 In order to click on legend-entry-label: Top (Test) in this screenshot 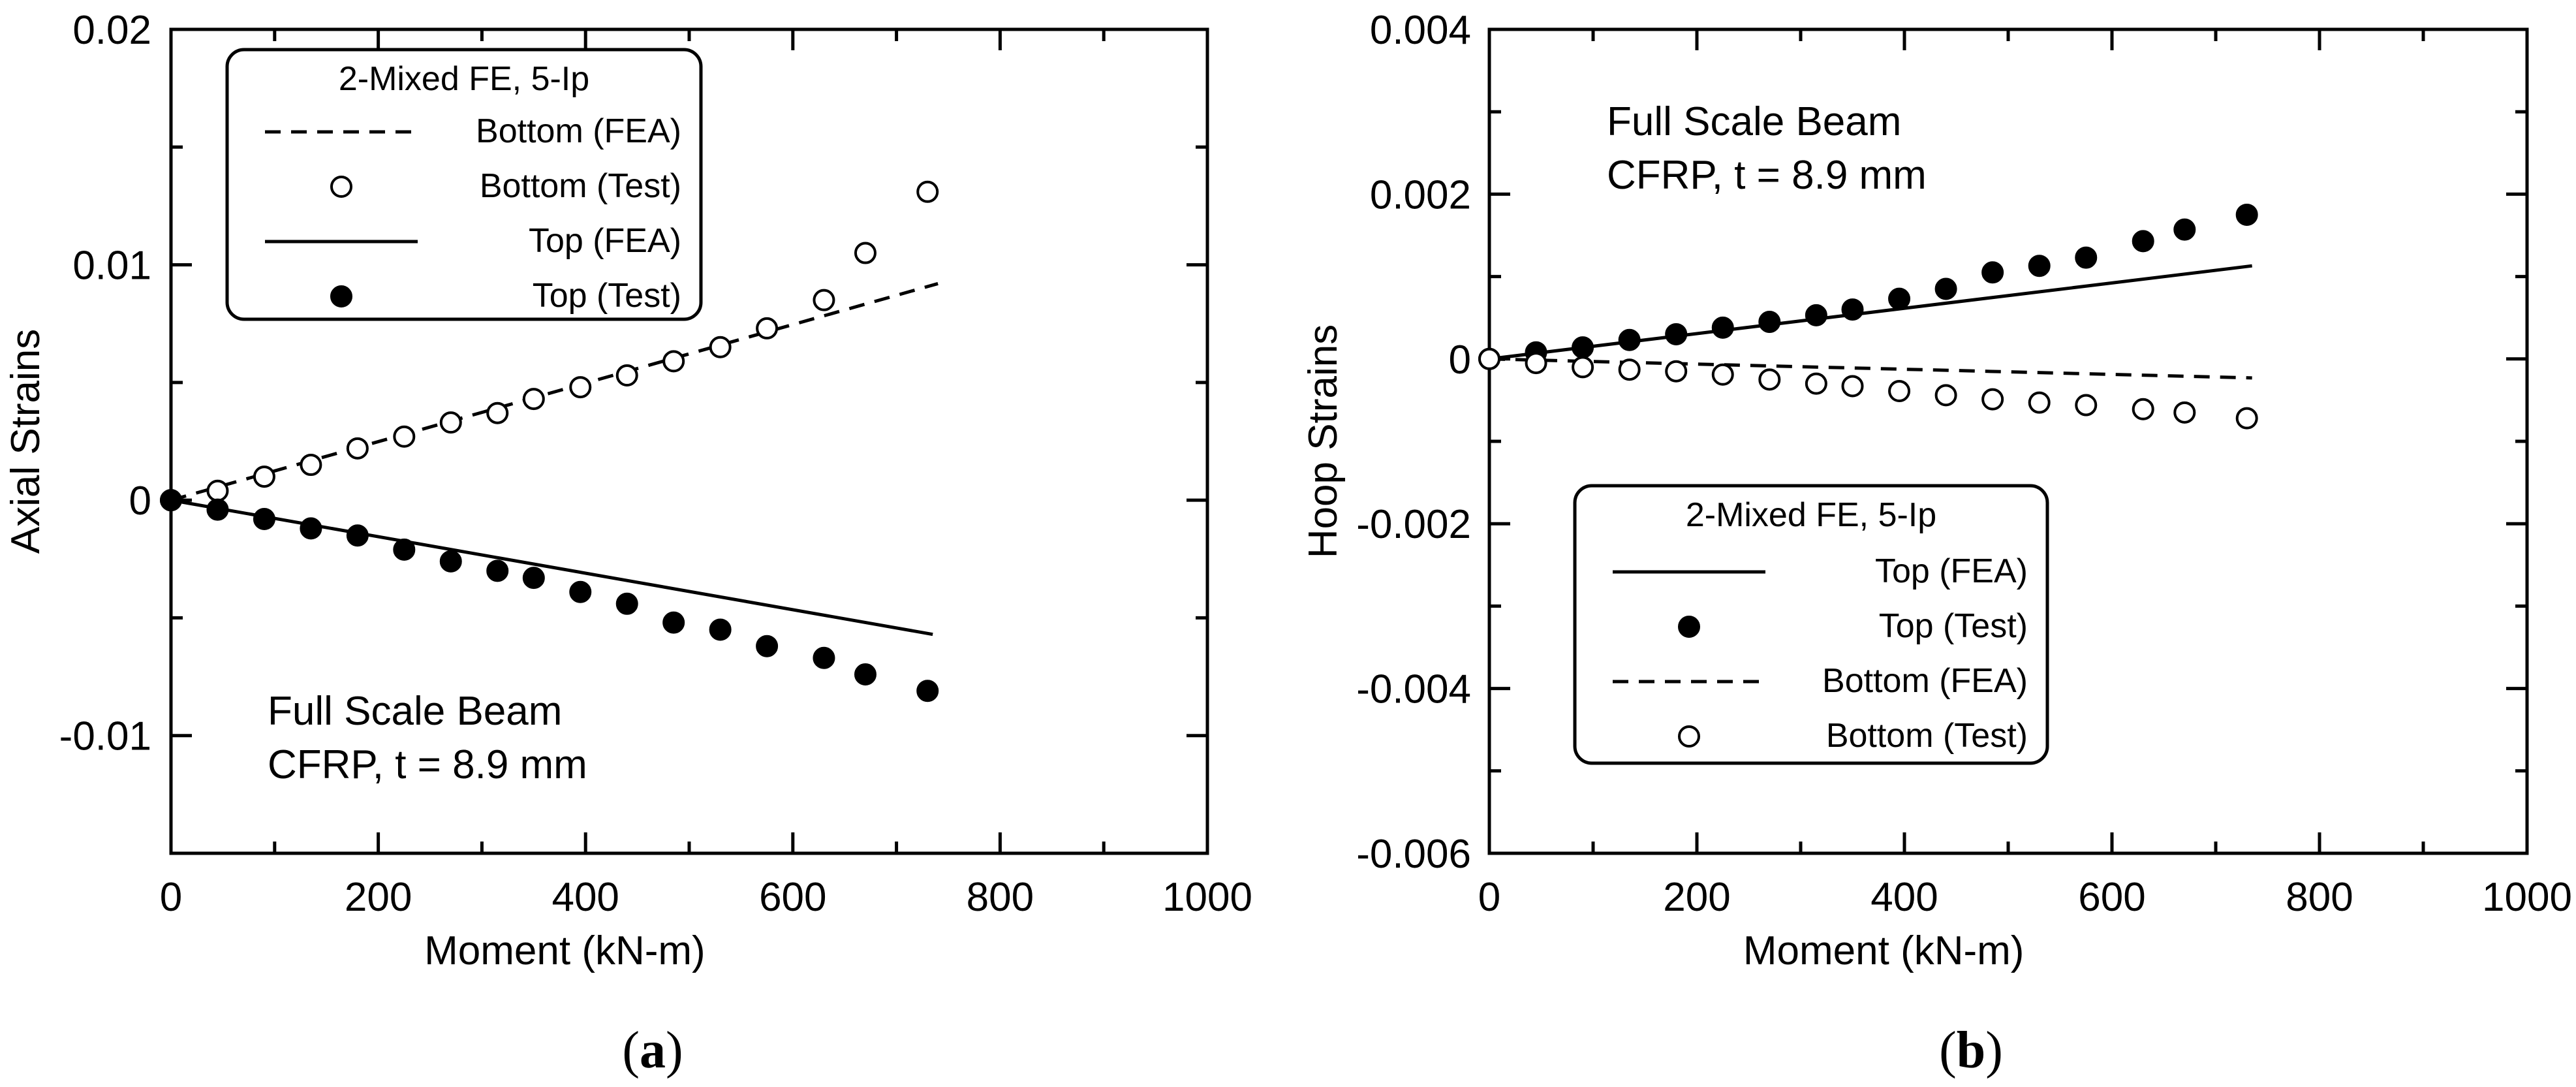, I will do `click(1954, 626)`.